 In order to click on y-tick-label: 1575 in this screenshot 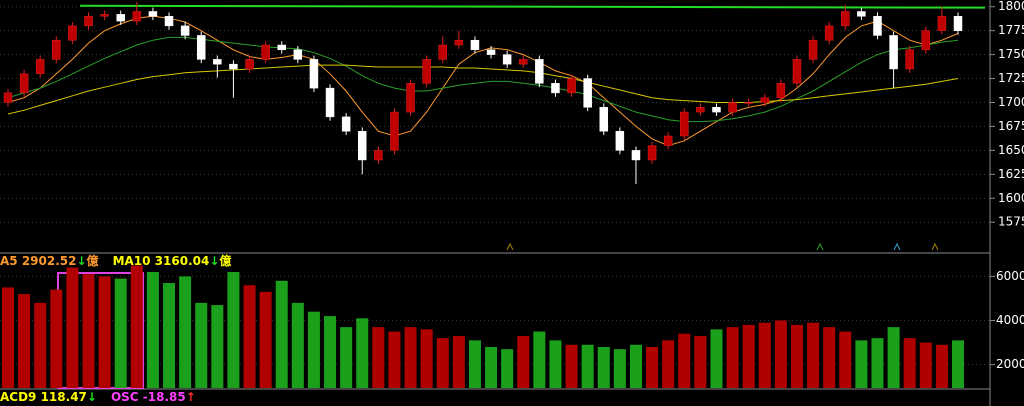, I will do `click(1011, 222)`.